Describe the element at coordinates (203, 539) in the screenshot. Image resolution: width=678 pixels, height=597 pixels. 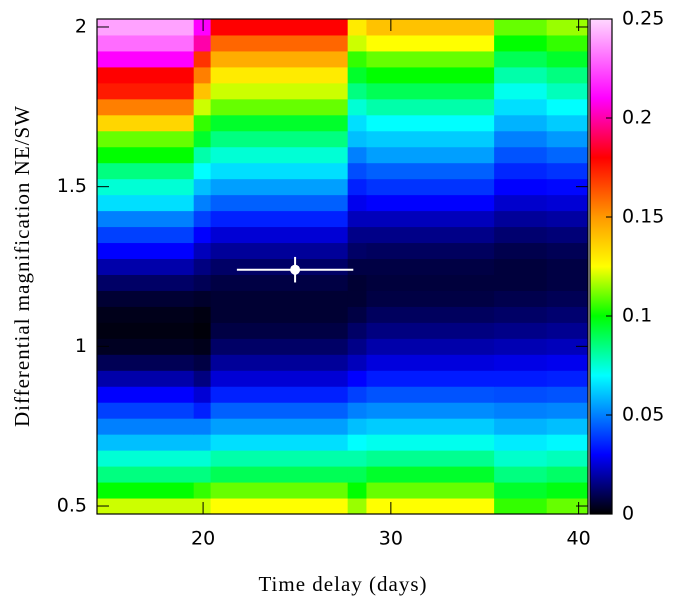
I see `x-tick-label: 20` at that location.